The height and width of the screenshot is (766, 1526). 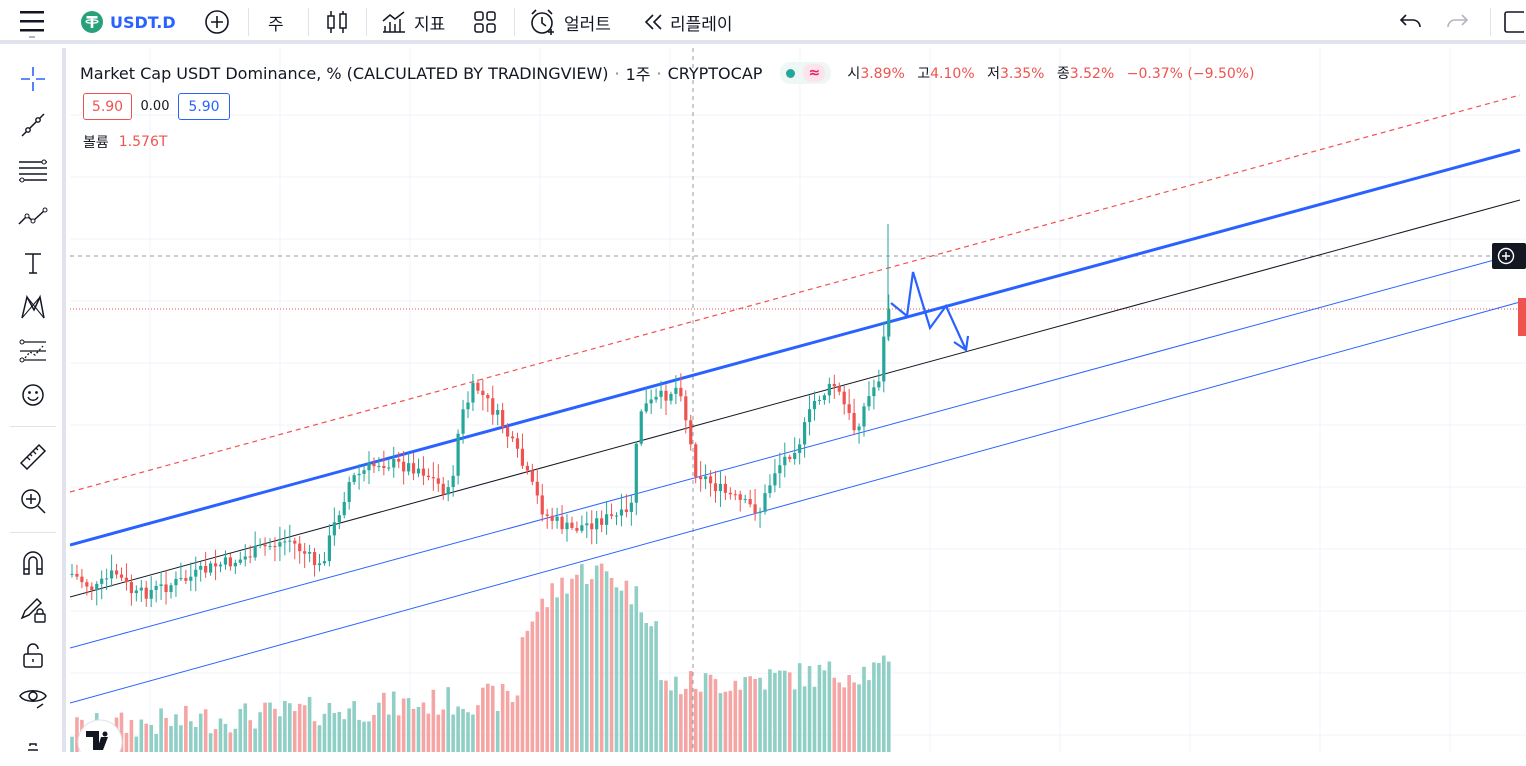 I want to click on alert-label: 얼러트, so click(x=587, y=24).